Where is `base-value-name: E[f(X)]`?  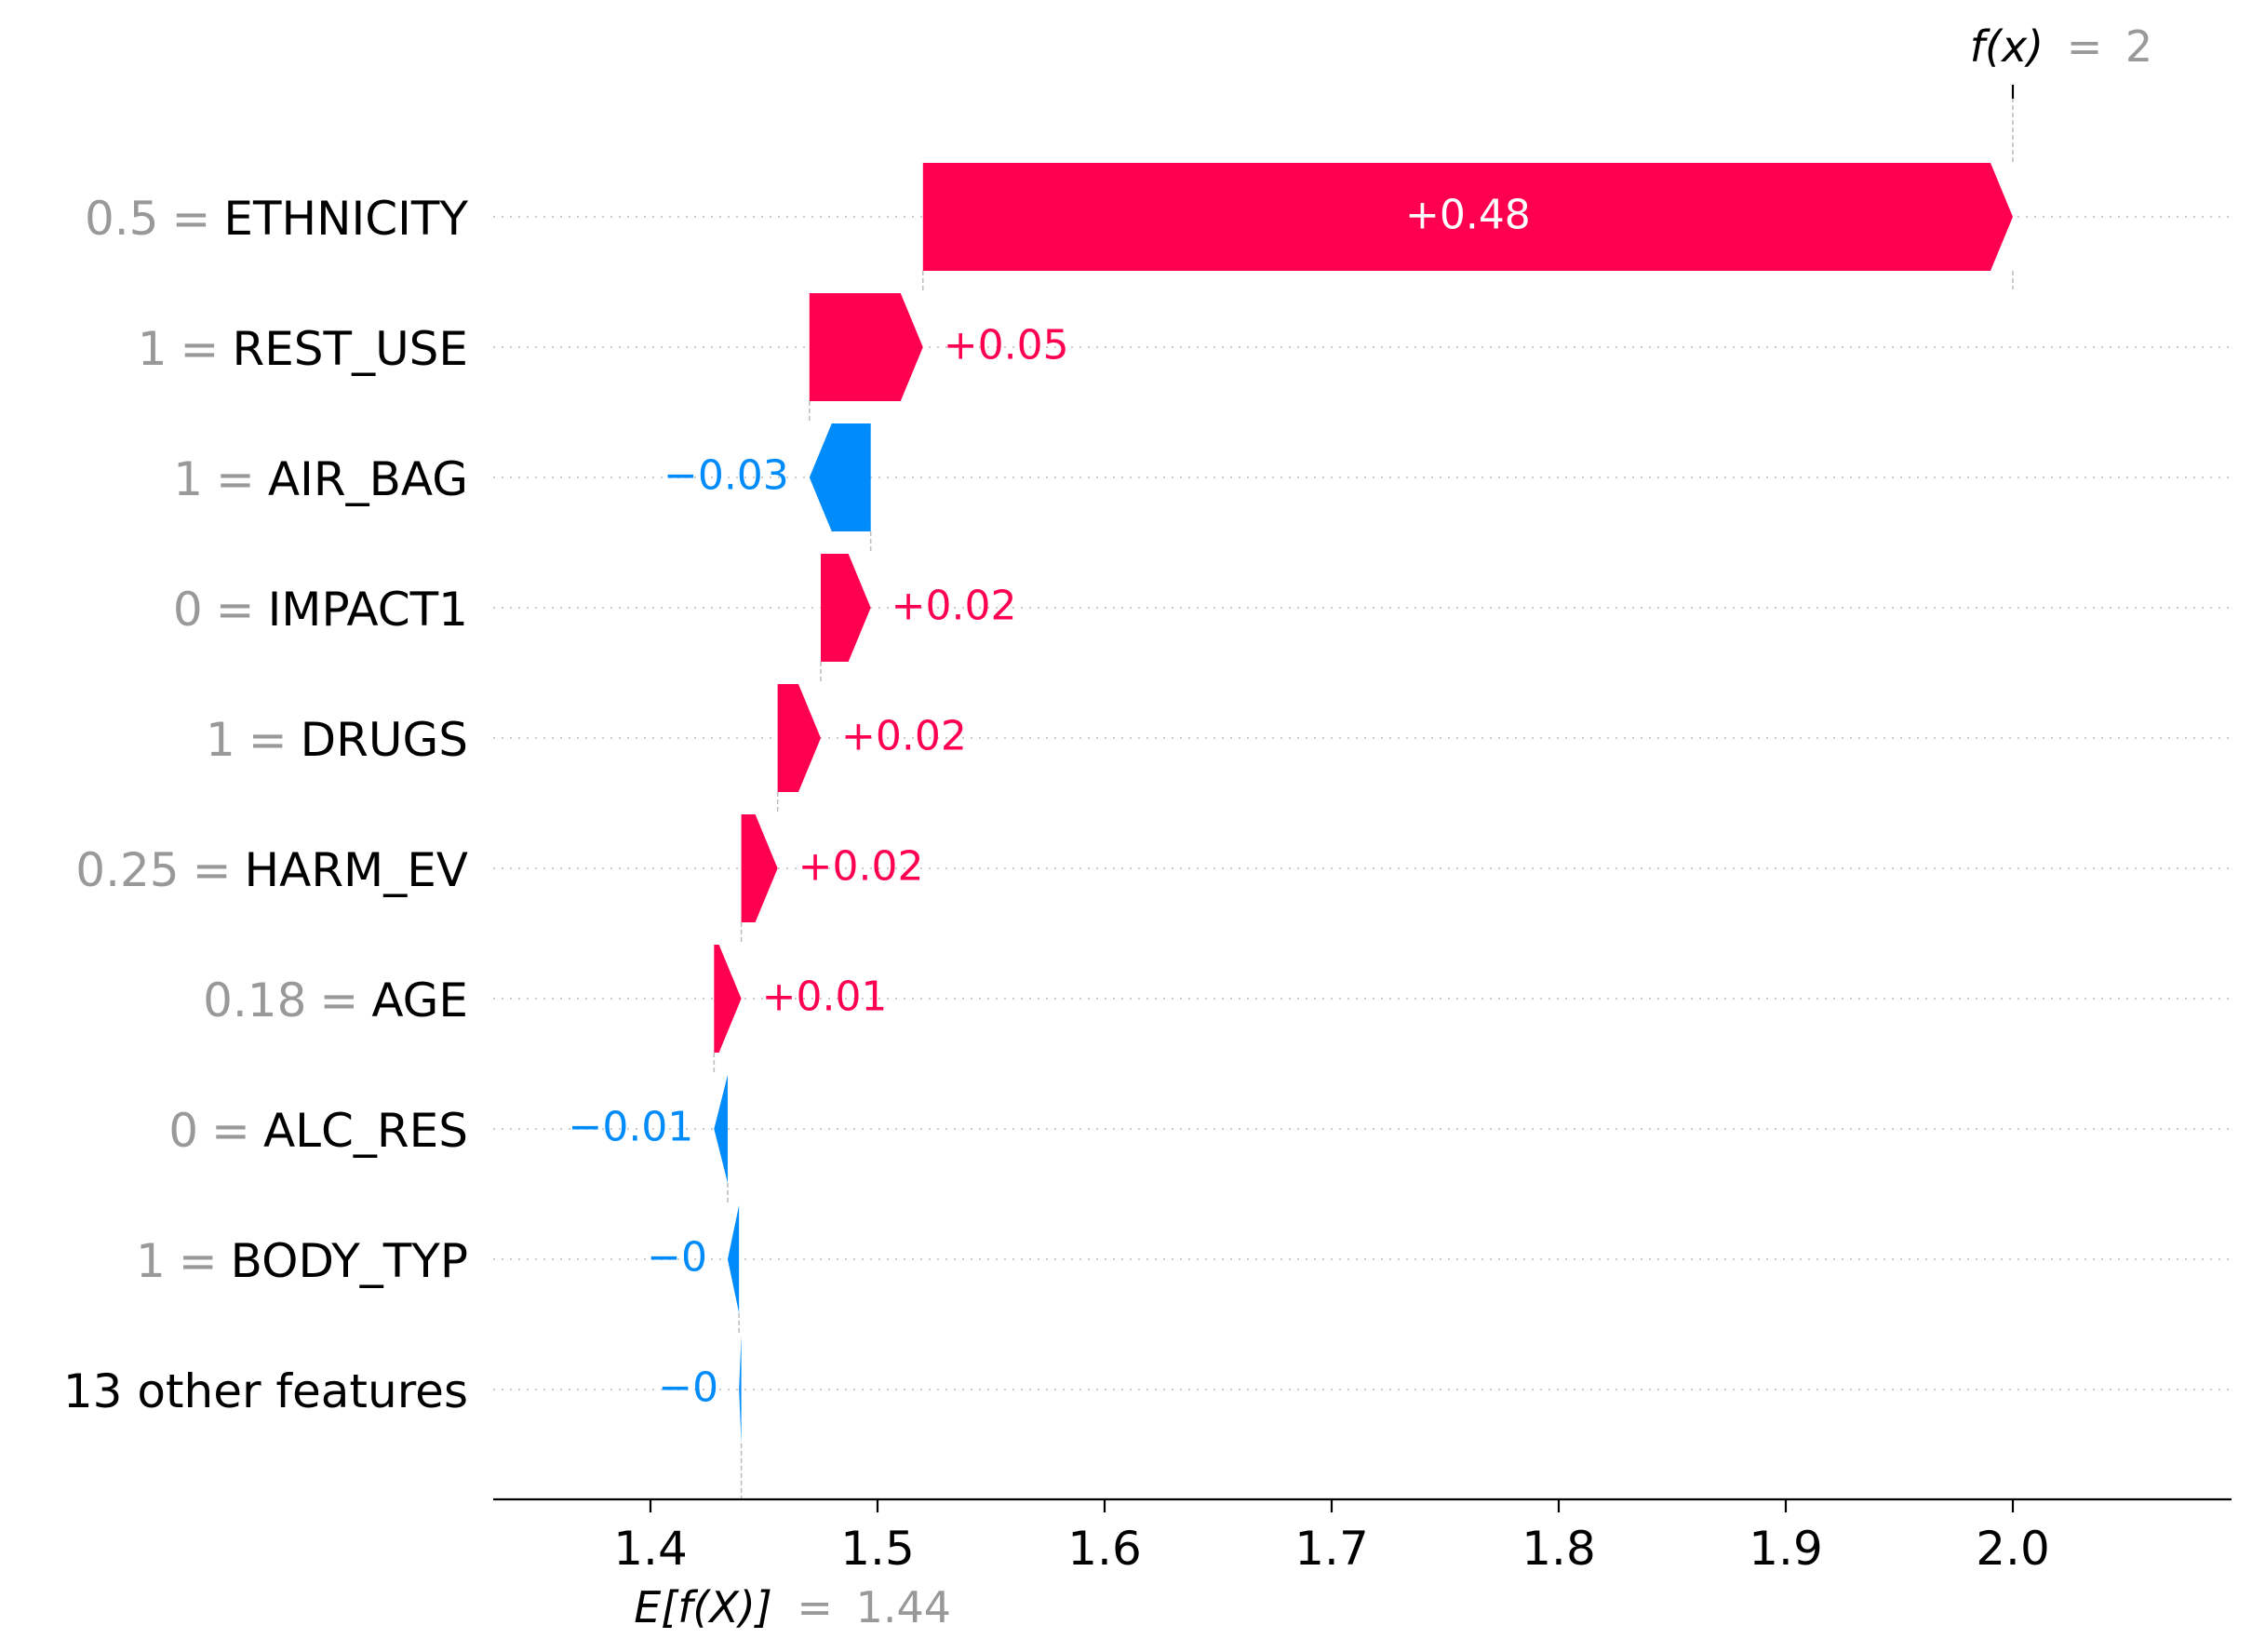 base-value-name: E[f(X)] is located at coordinates (703, 1607).